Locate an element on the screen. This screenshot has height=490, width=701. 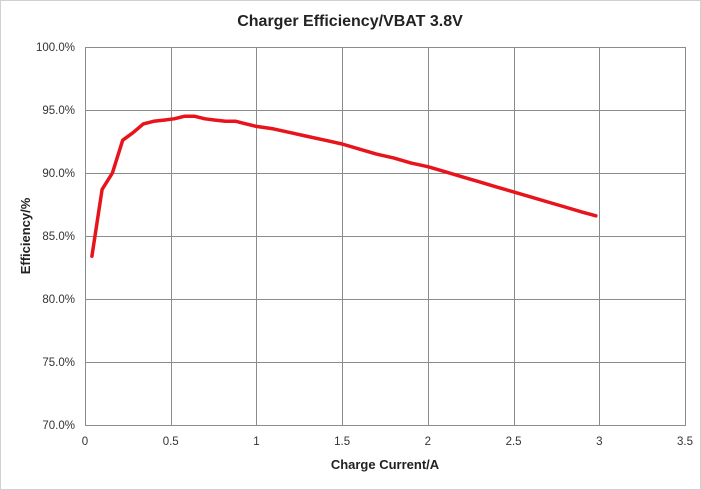
y-tick-label: 100.0% is located at coordinates (55, 48).